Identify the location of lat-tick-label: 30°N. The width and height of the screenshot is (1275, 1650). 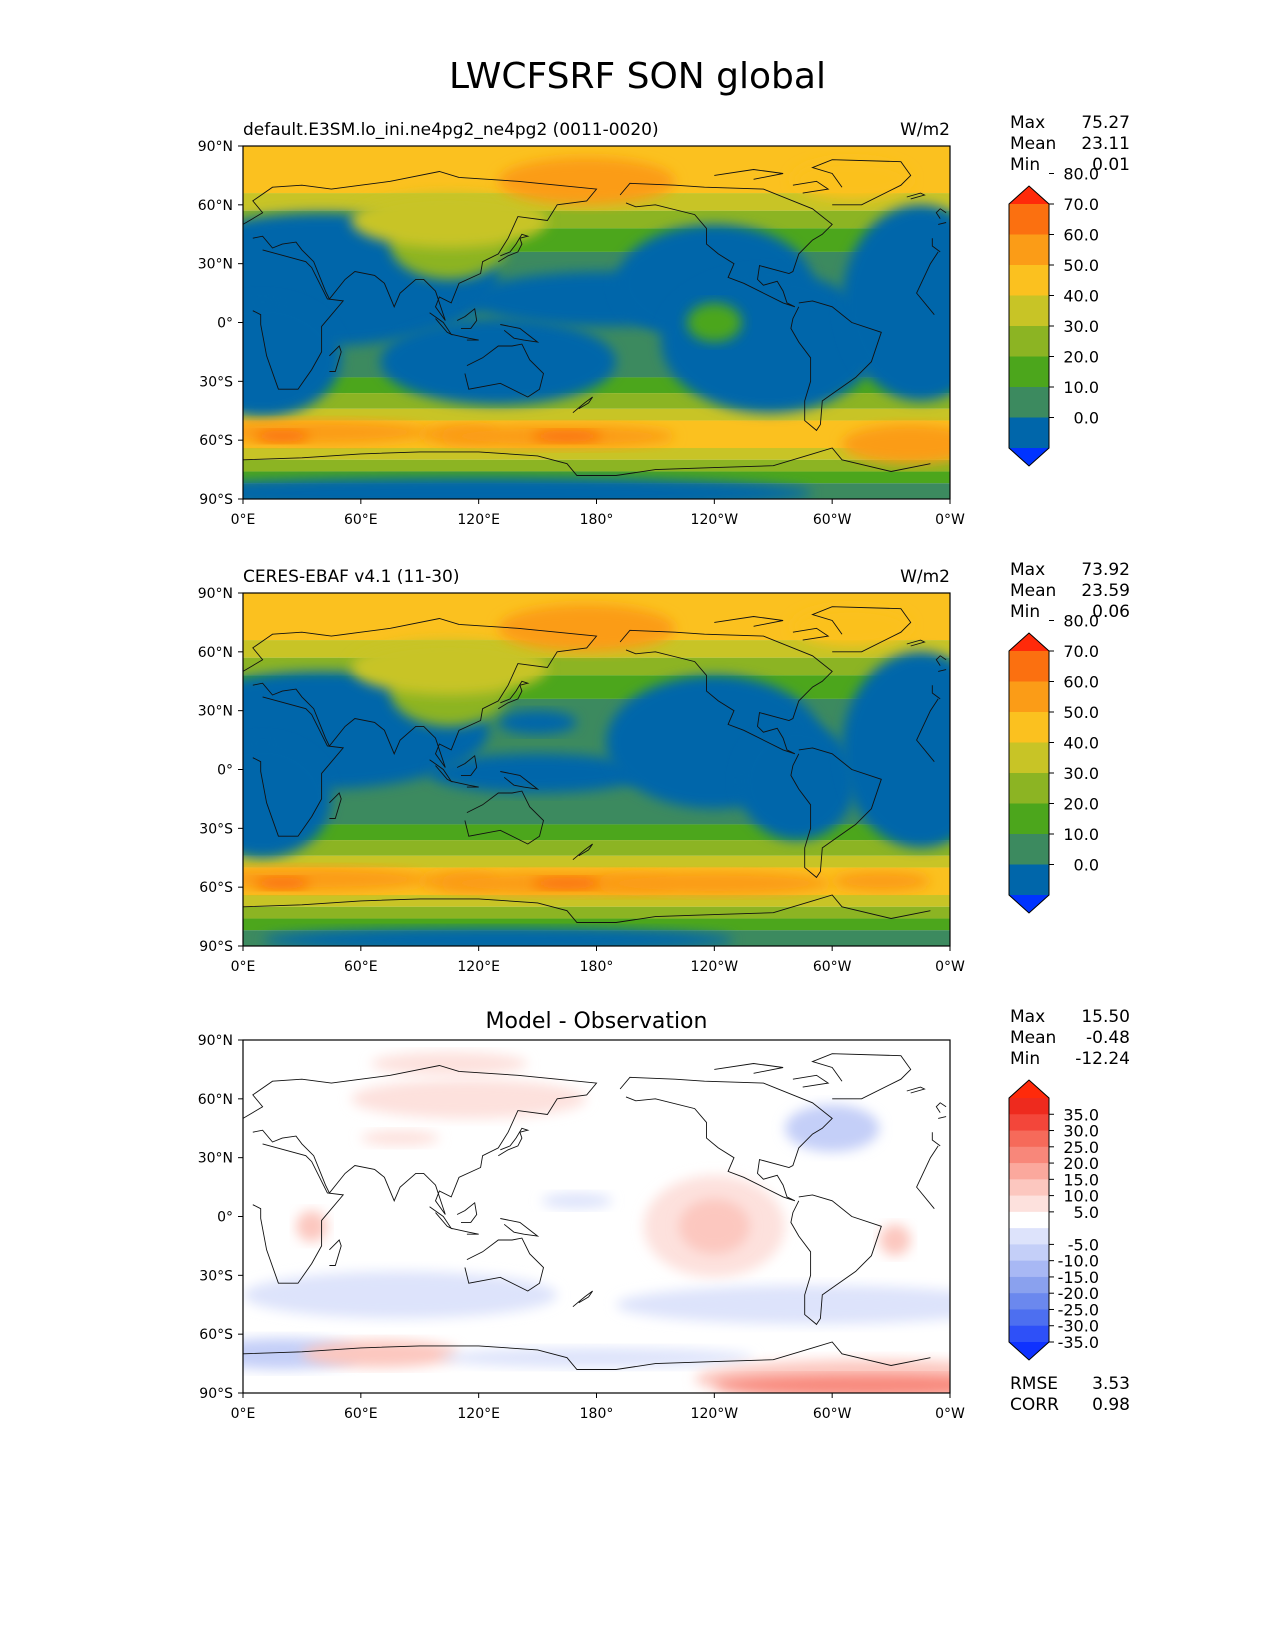
(215, 712).